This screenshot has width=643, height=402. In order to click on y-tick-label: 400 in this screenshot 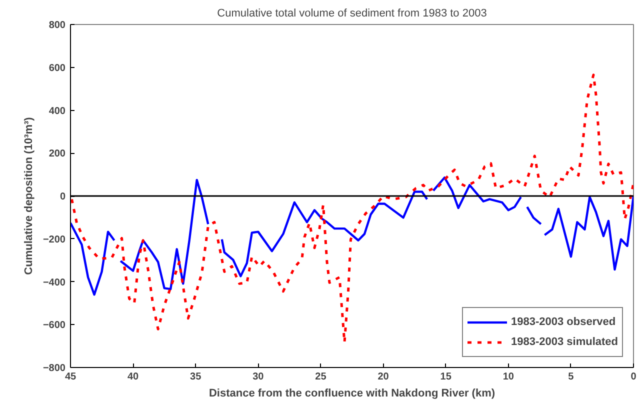, I will do `click(57, 111)`.